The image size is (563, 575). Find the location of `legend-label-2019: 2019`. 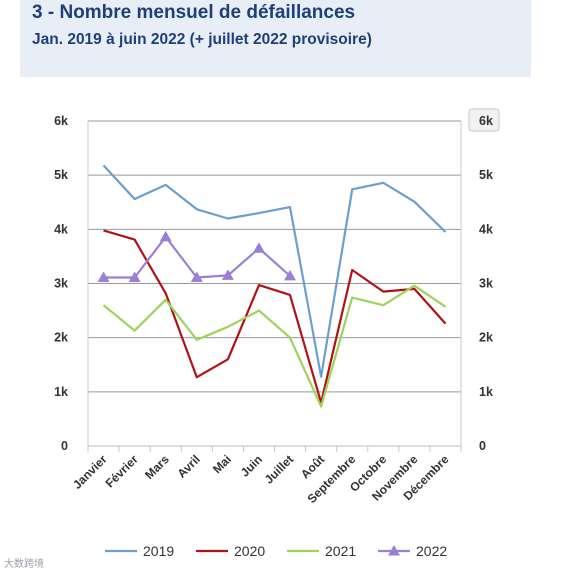

legend-label-2019: 2019 is located at coordinates (158, 551).